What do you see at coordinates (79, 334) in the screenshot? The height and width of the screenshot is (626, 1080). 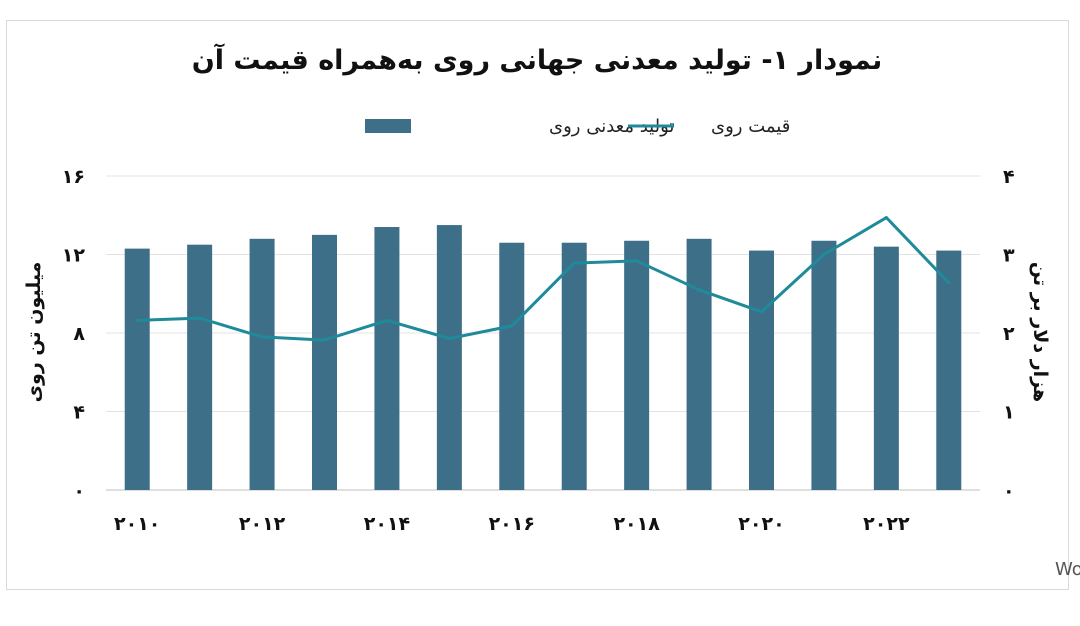 I see `left-tick-label: ۸` at bounding box center [79, 334].